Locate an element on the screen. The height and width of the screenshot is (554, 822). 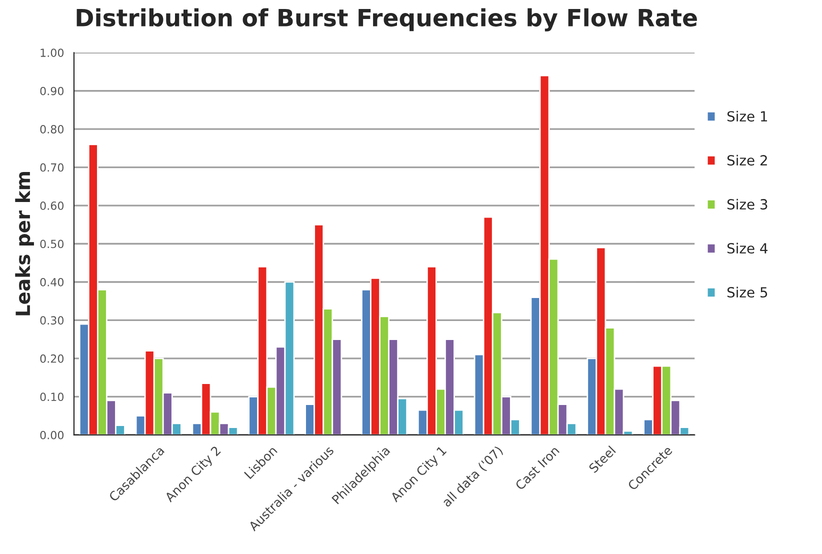
legend-label: Size 1 is located at coordinates (747, 116).